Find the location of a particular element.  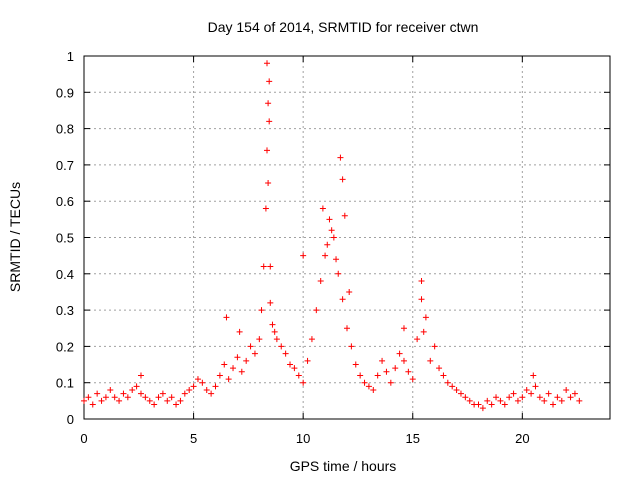

y-tick-label: 0.4 is located at coordinates (65, 274).